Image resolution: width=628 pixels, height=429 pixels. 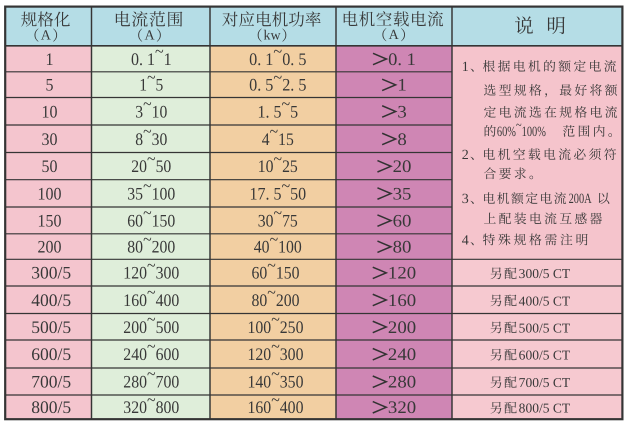 What do you see at coordinates (402, 273) in the screenshot?
I see `svg-text: 120` at bounding box center [402, 273].